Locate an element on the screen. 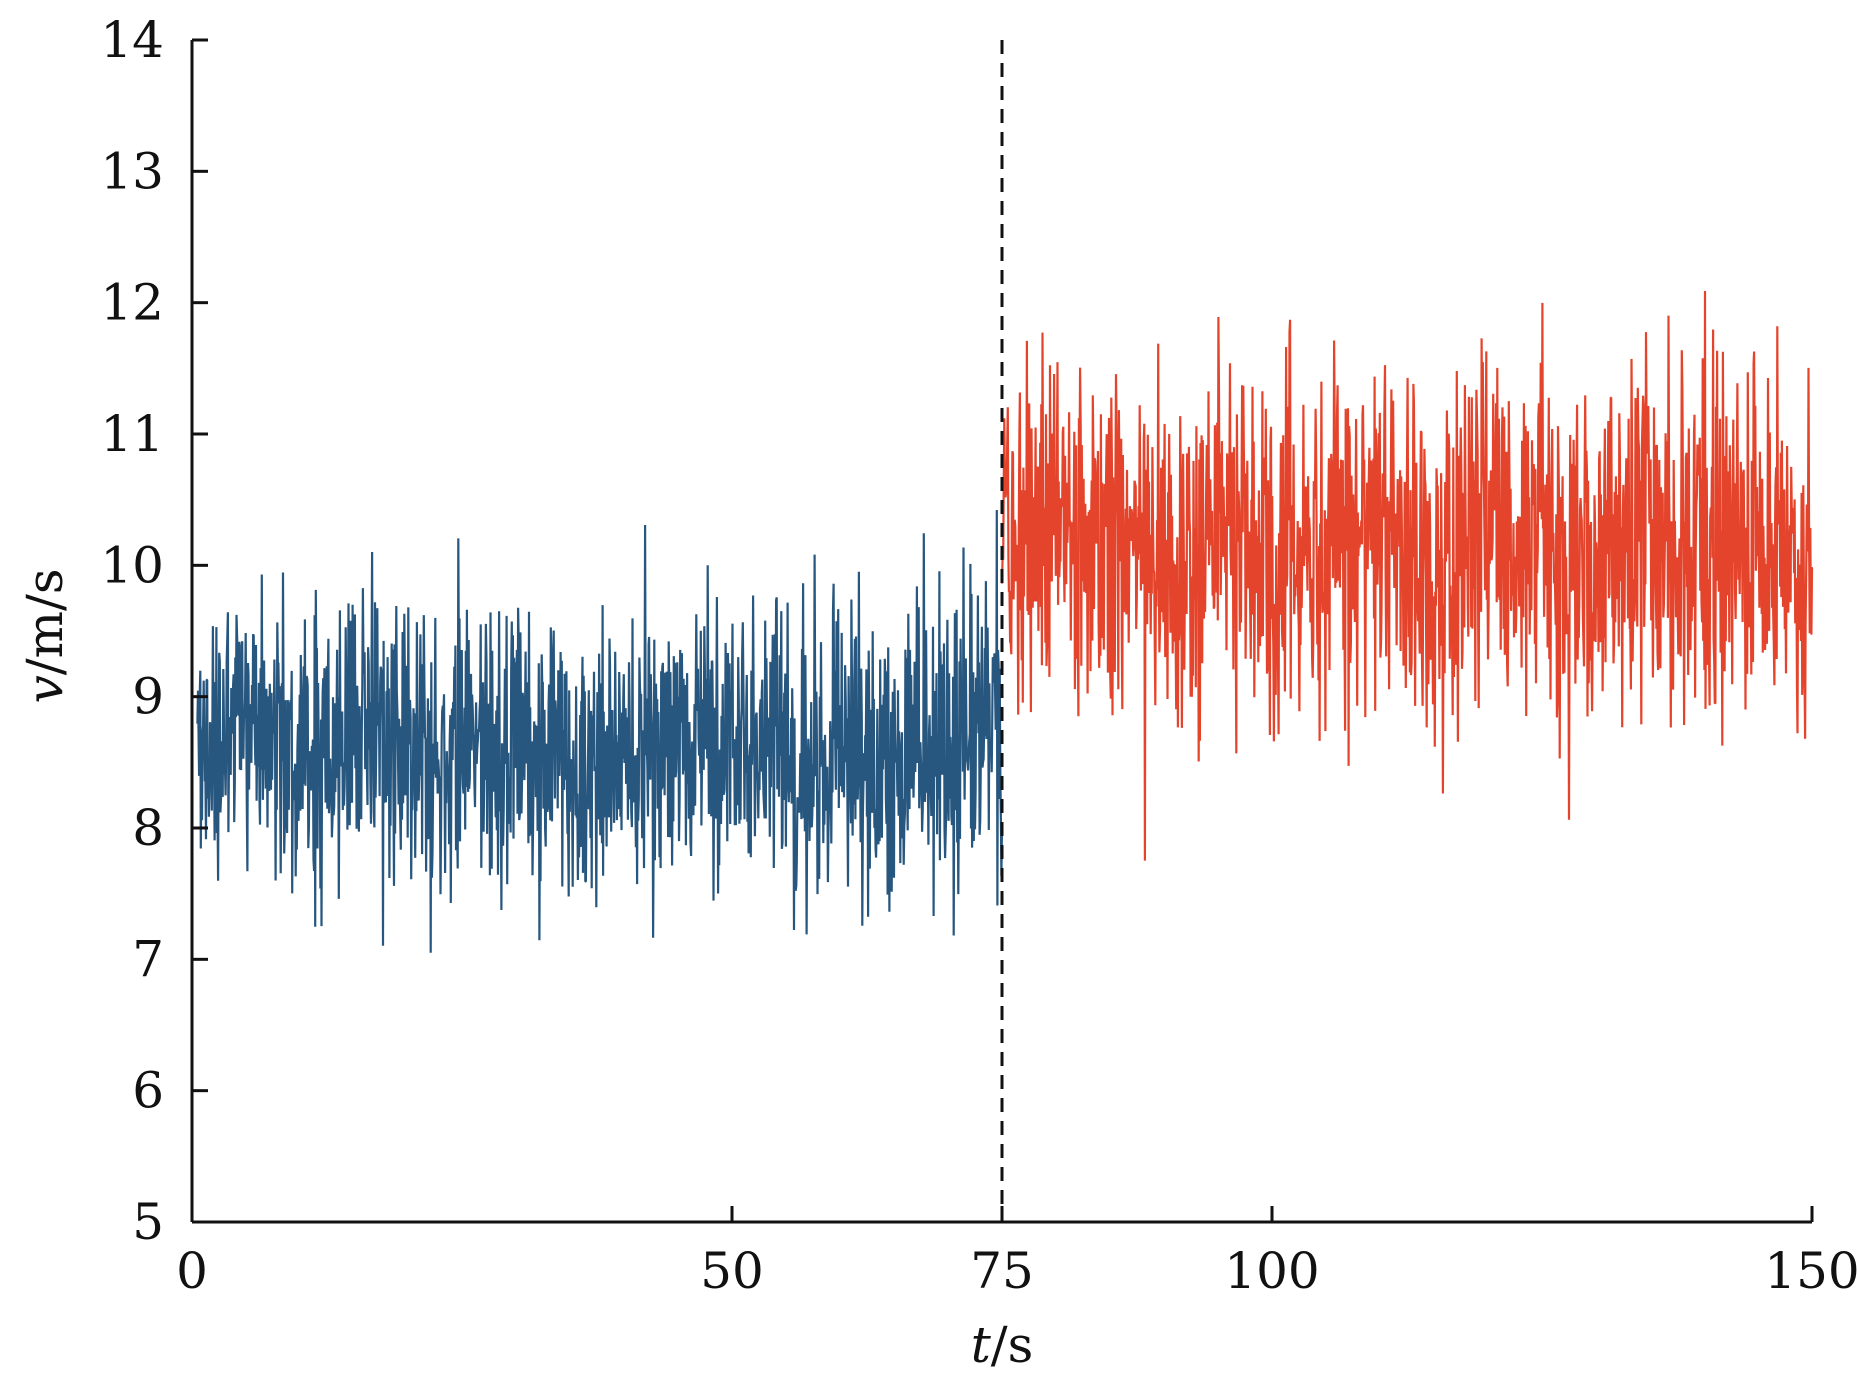 Image resolution: width=1857 pixels, height=1374 pixels. x-axis-label: t/s is located at coordinates (1002, 1345).